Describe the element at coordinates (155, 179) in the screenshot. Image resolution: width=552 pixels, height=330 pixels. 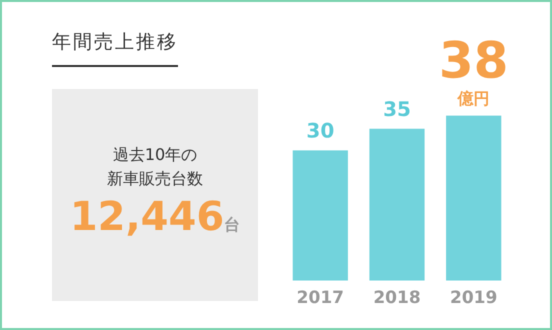
I see `text: 新車販売台数` at that location.